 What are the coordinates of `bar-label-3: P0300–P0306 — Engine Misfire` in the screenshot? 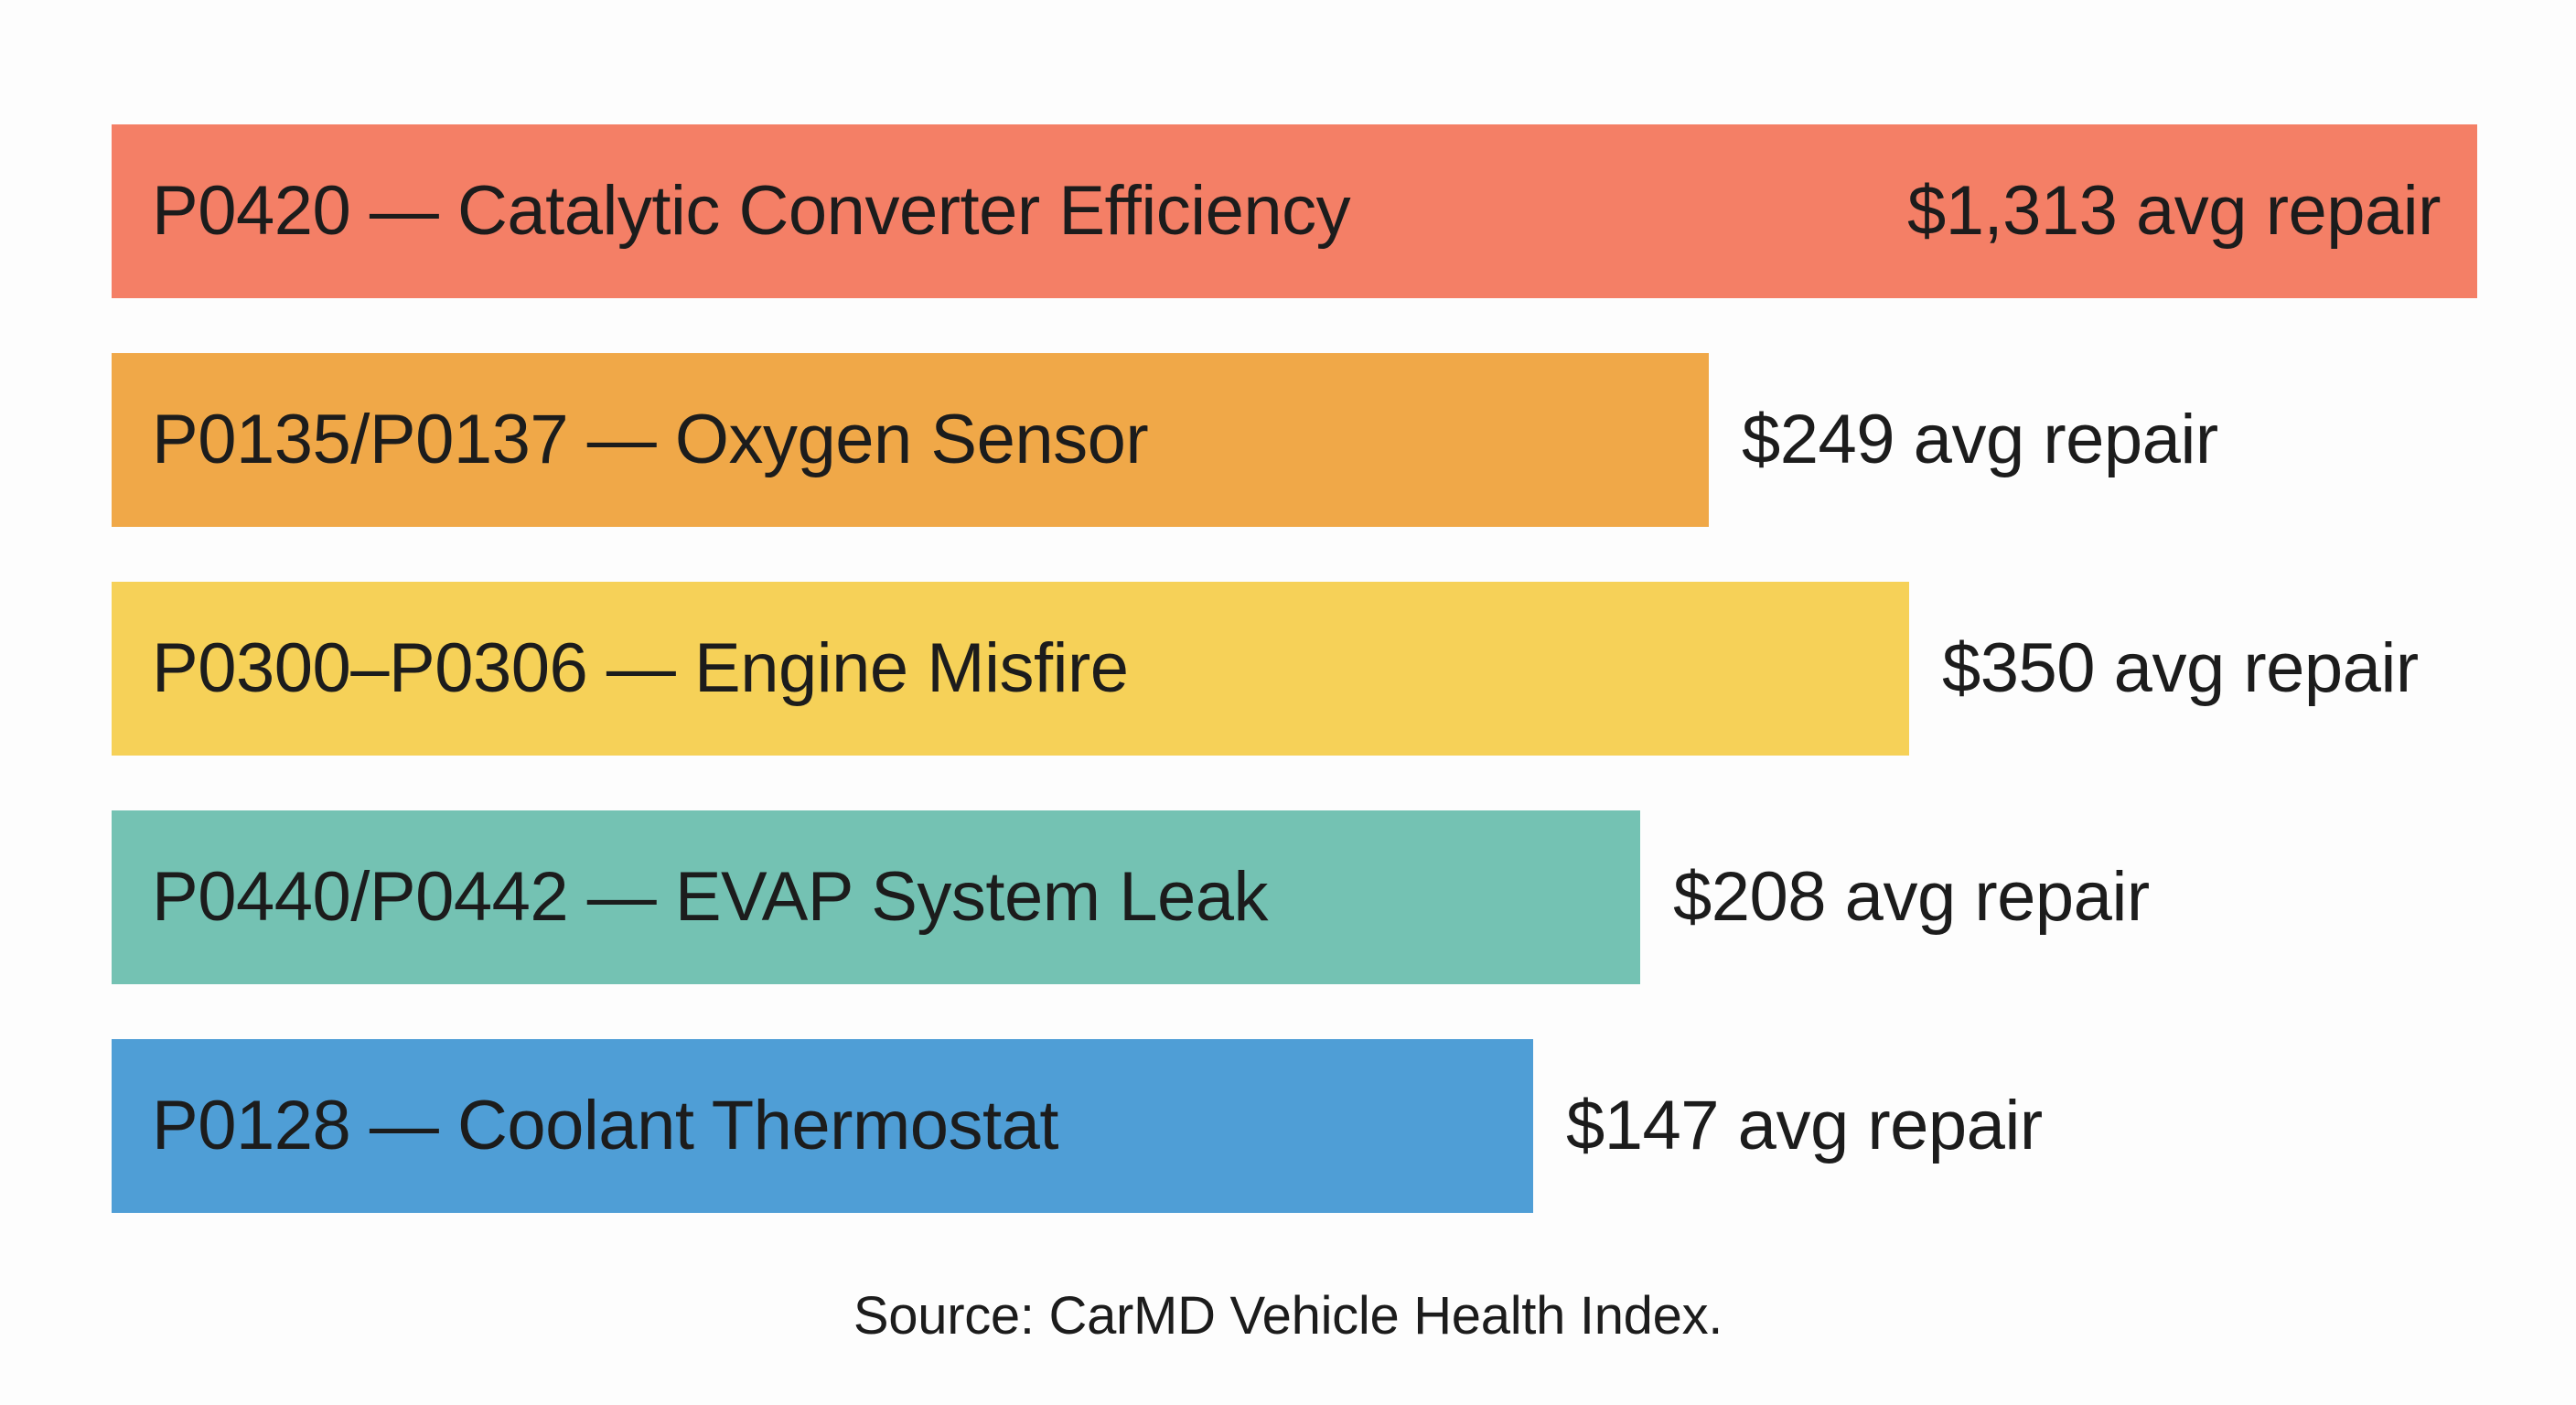 It's located at (640, 668).